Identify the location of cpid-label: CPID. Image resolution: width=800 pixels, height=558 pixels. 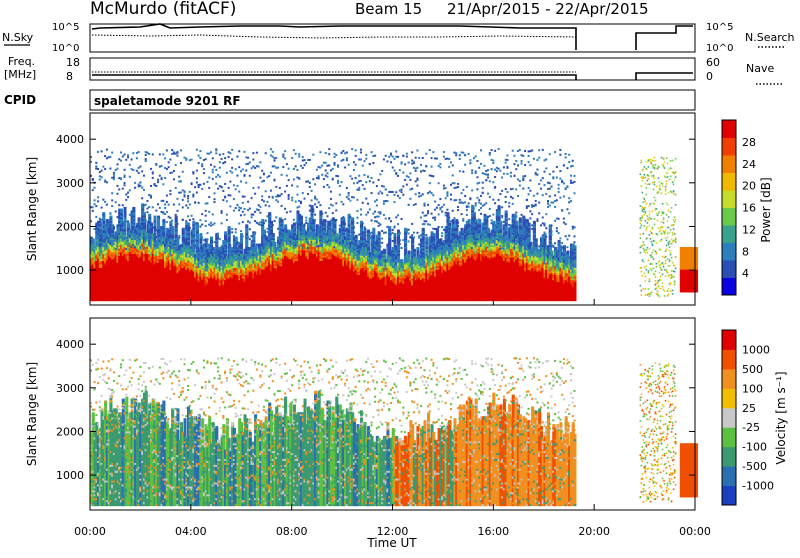
(20, 100).